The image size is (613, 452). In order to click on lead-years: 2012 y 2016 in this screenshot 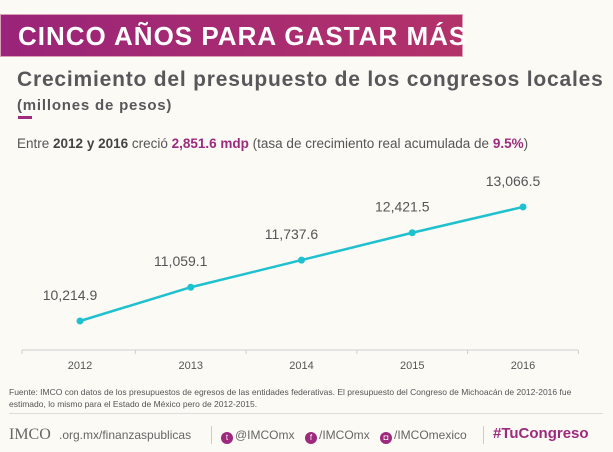, I will do `click(91, 143)`.